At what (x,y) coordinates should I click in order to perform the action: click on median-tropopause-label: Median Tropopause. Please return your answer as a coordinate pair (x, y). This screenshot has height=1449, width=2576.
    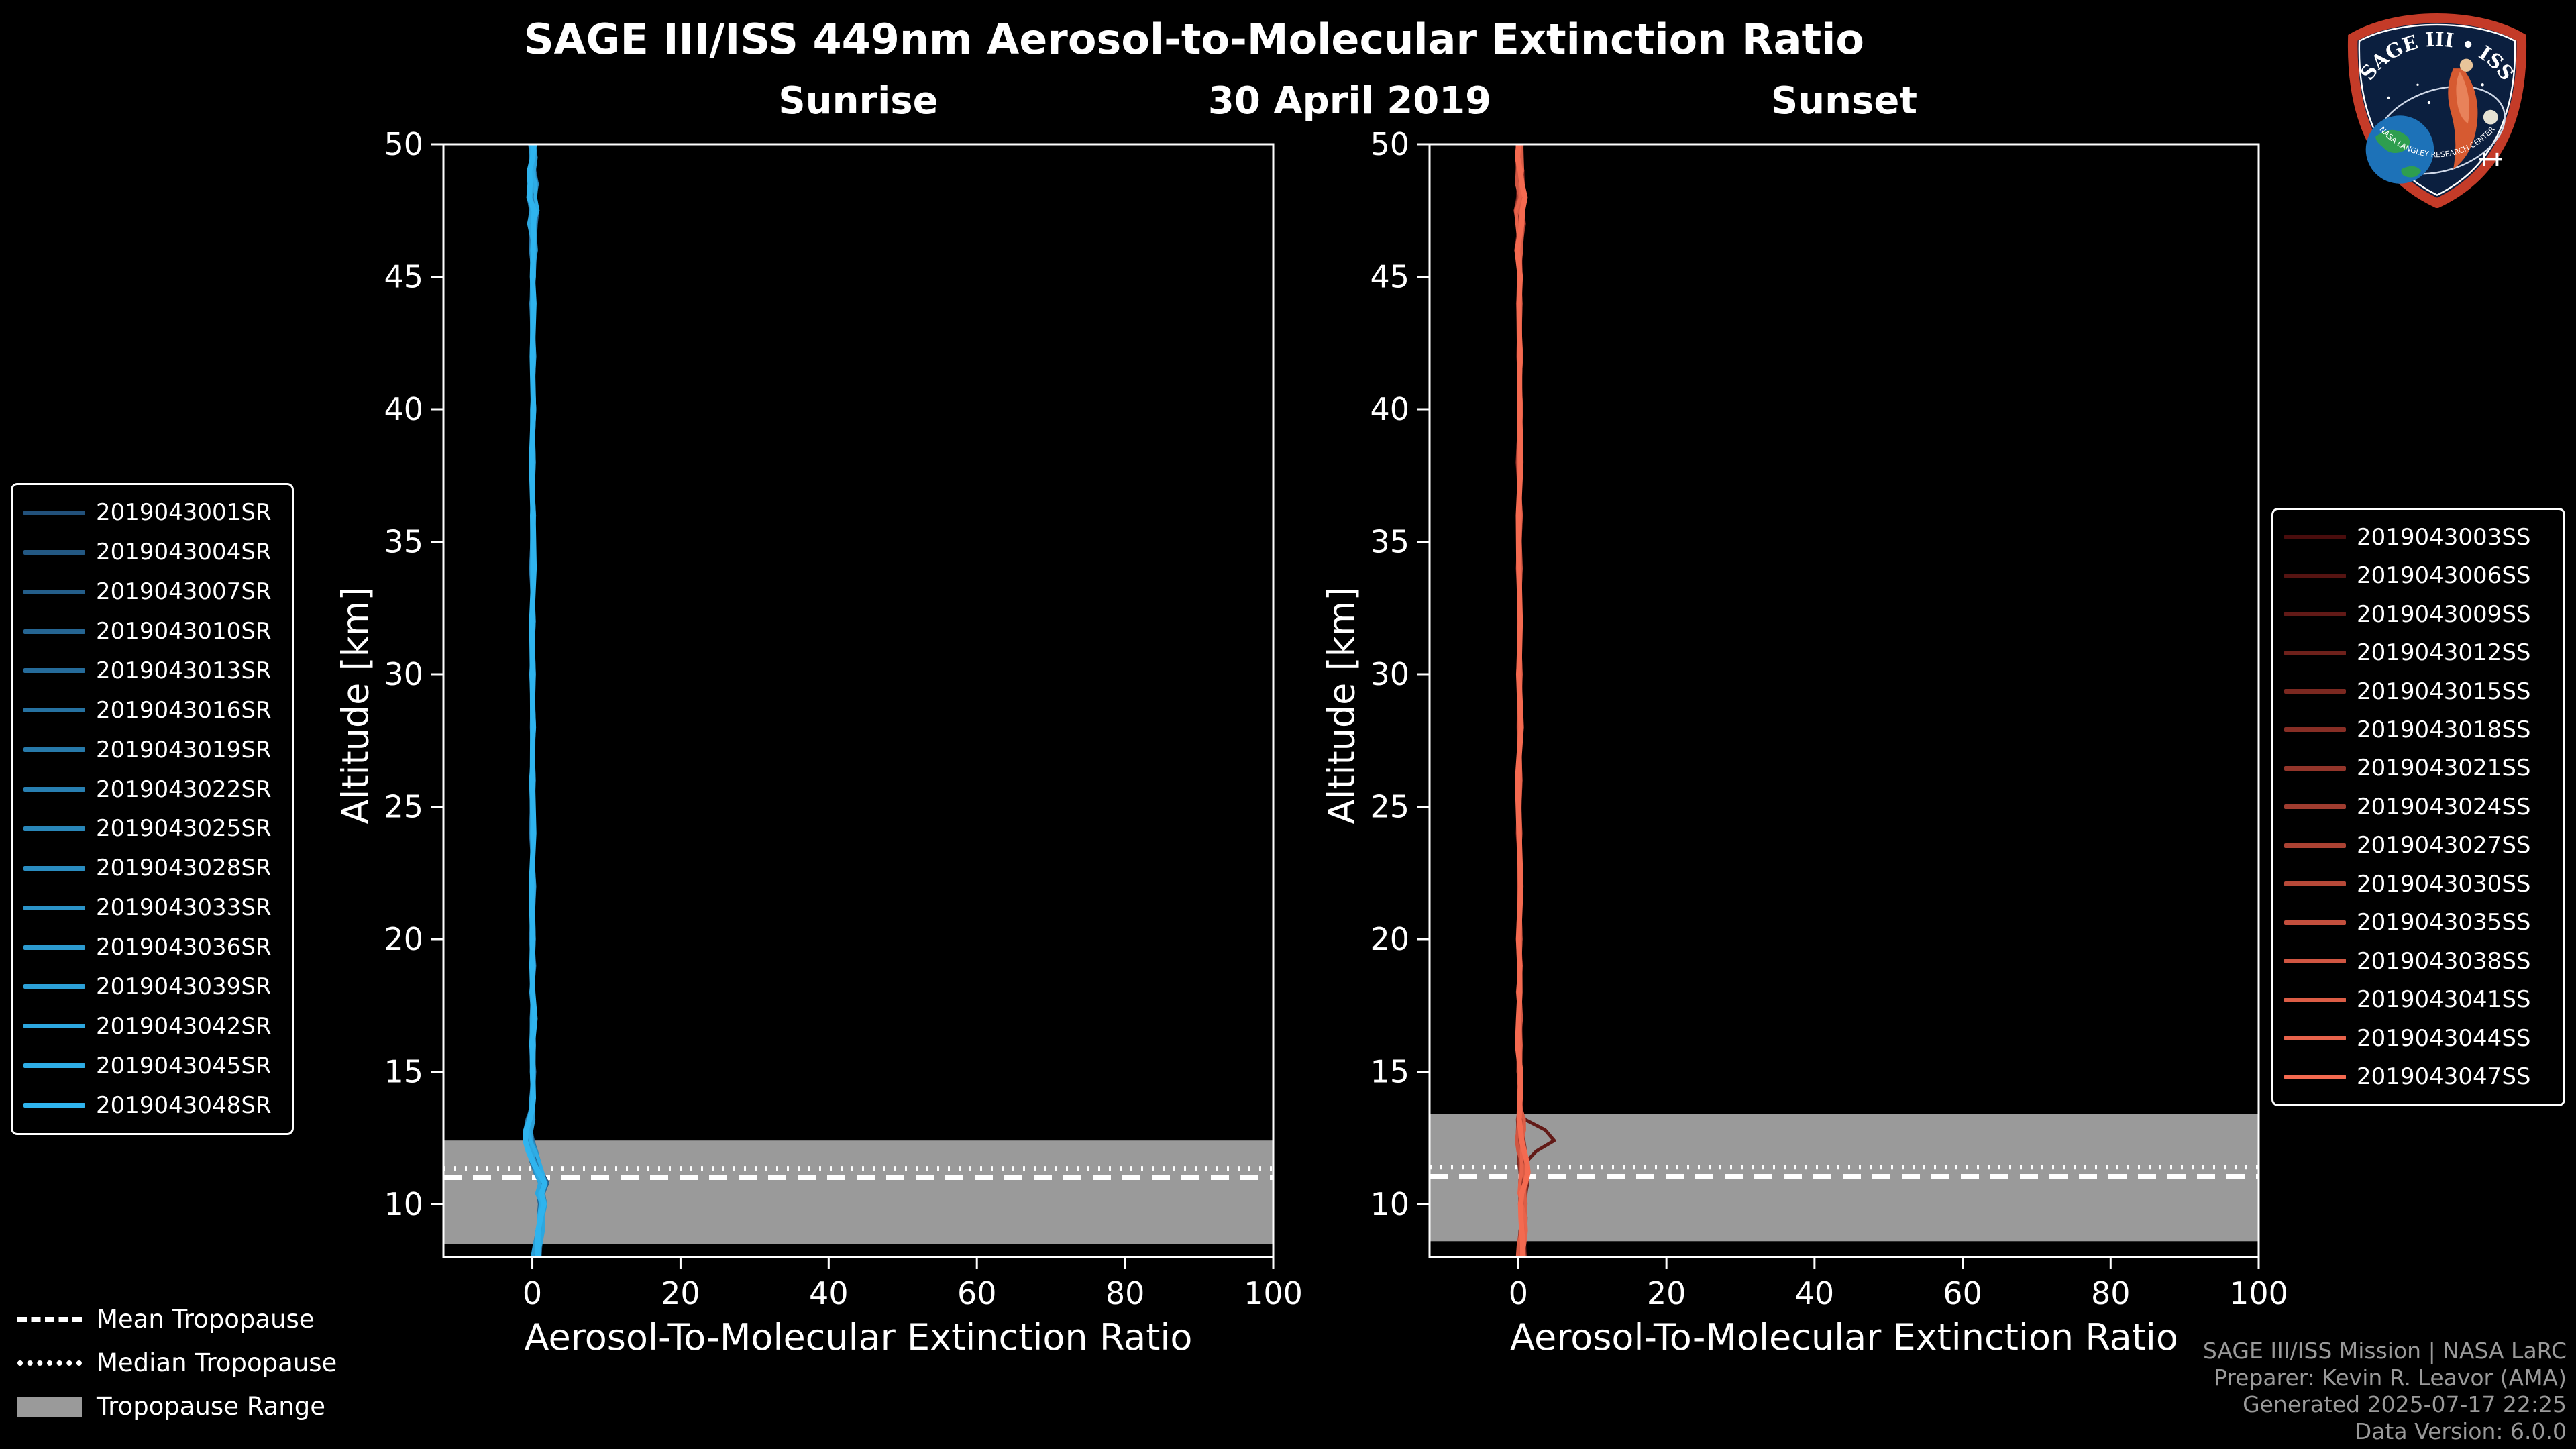
    Looking at the image, I should click on (217, 1362).